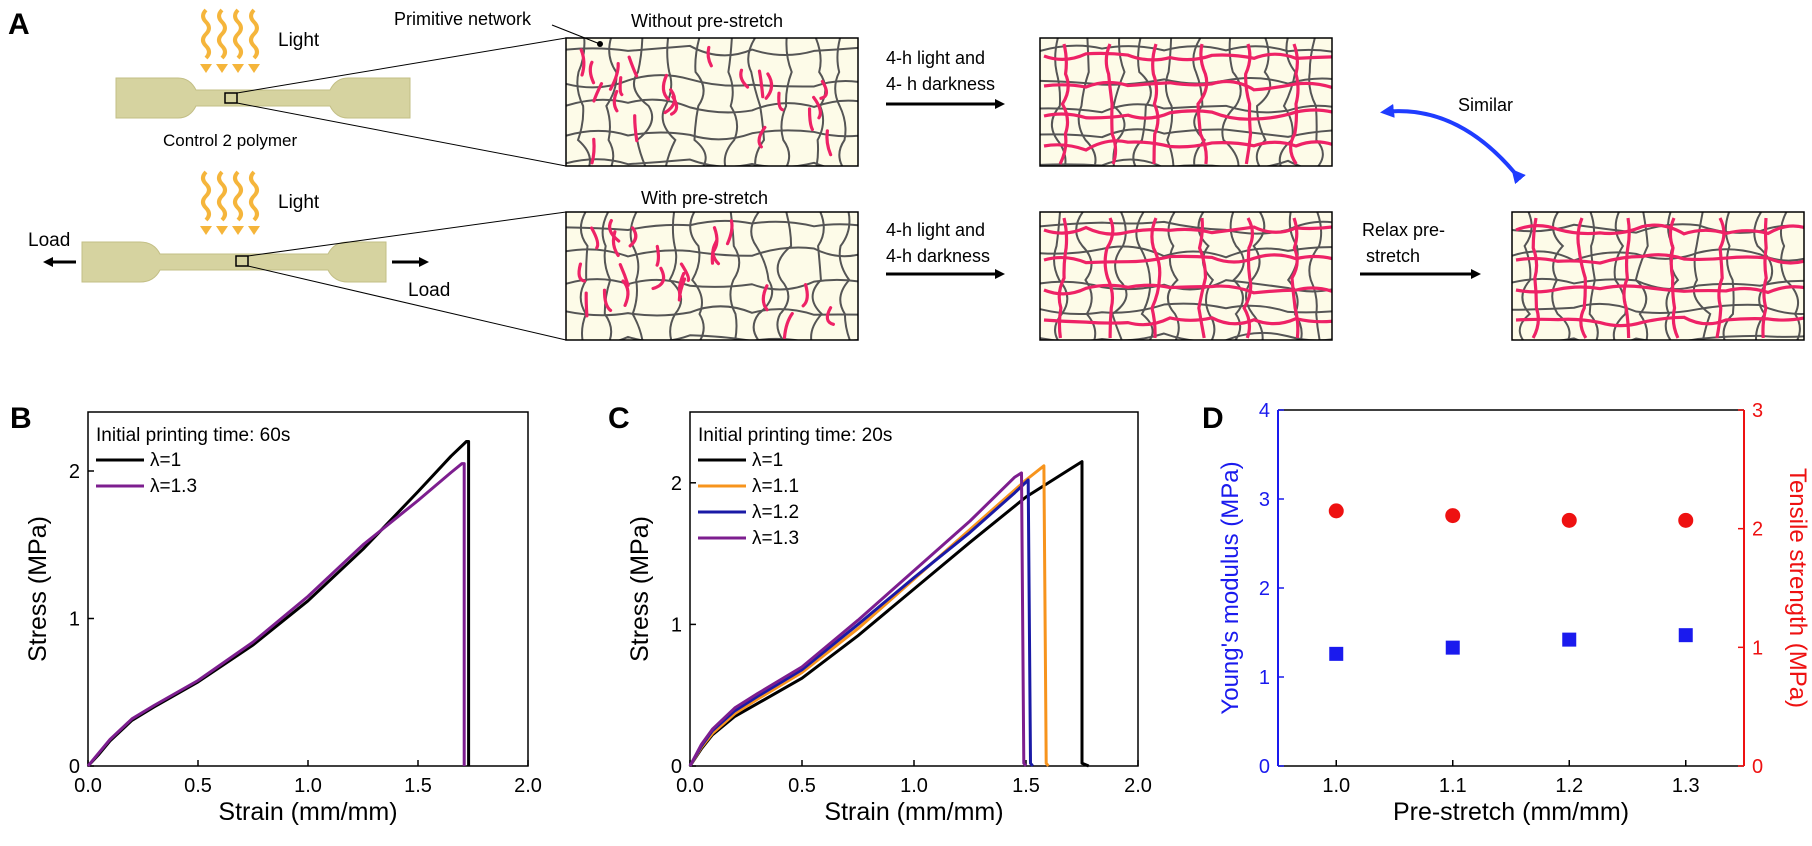  I want to click on y-right-tick-label: 3, so click(1757, 411).